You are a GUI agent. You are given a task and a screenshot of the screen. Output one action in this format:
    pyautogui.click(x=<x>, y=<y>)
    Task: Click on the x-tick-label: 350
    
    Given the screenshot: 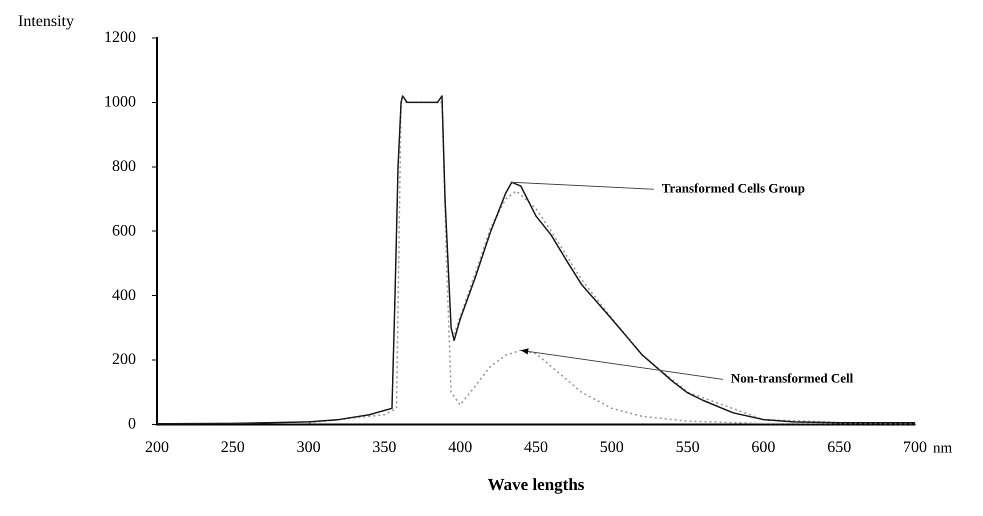 What is the action you would take?
    pyautogui.click(x=384, y=447)
    